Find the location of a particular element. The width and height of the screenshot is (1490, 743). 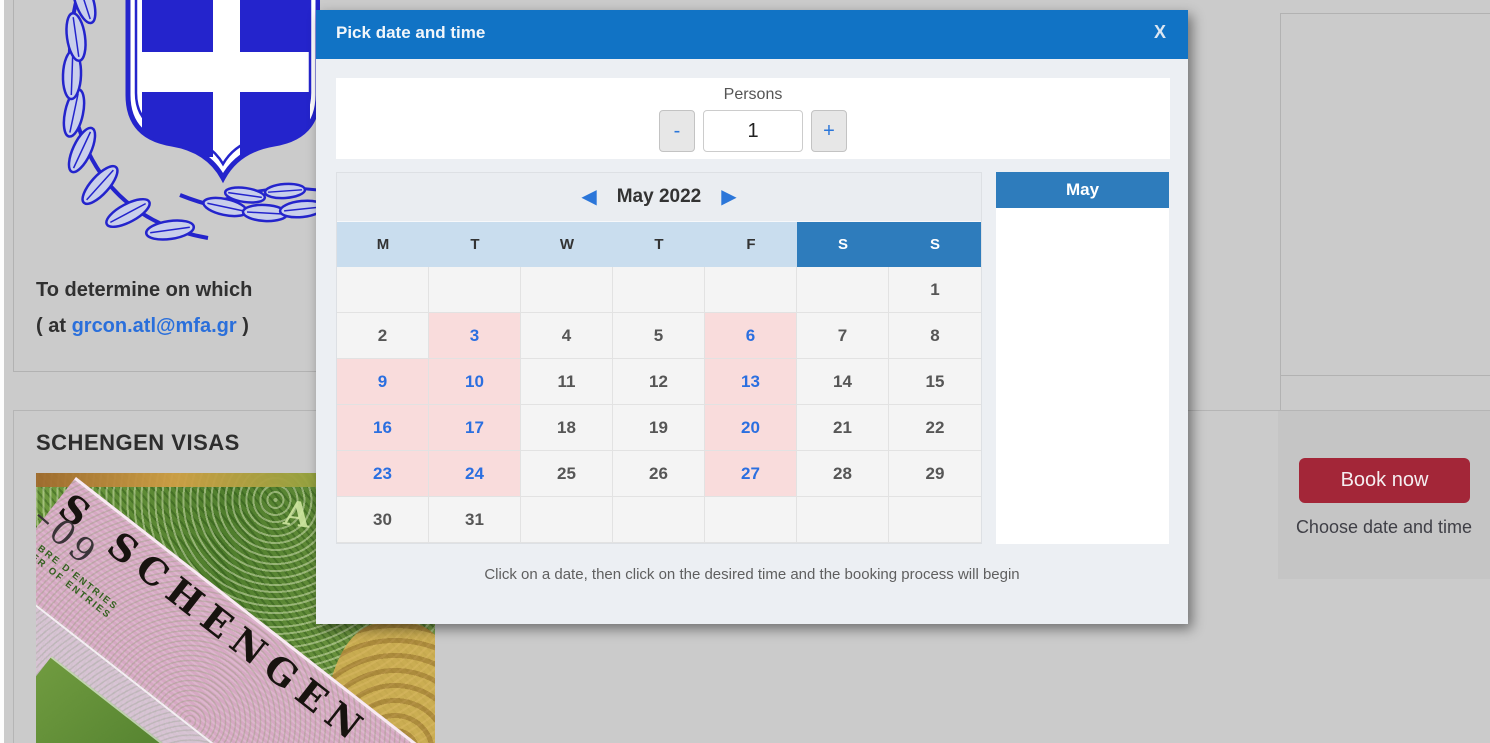

weekday-header: M is located at coordinates (383, 244).